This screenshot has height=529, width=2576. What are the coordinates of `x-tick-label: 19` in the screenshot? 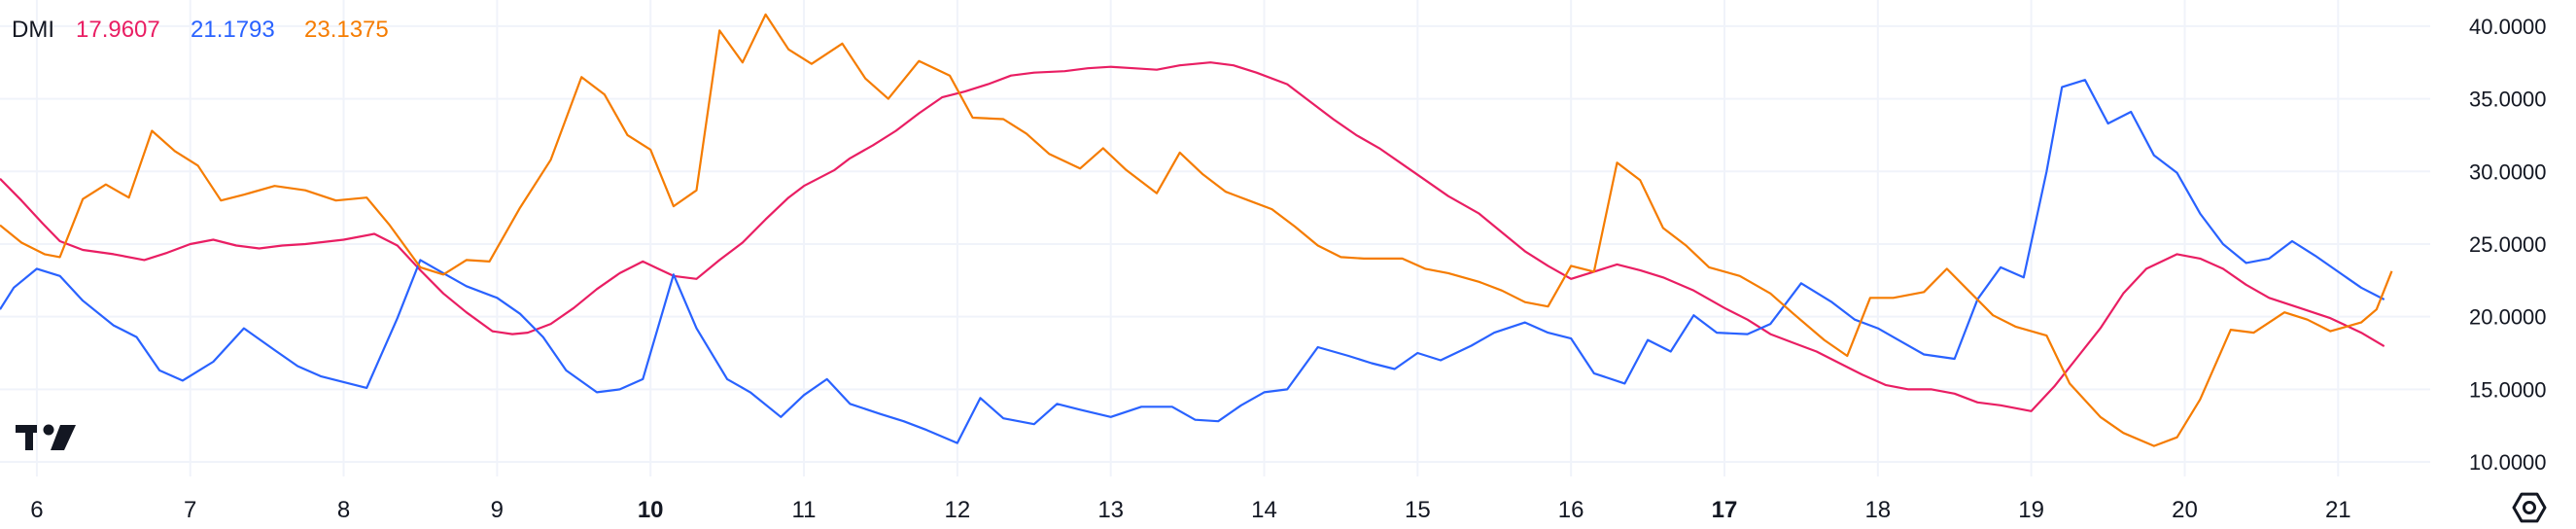 It's located at (2031, 510).